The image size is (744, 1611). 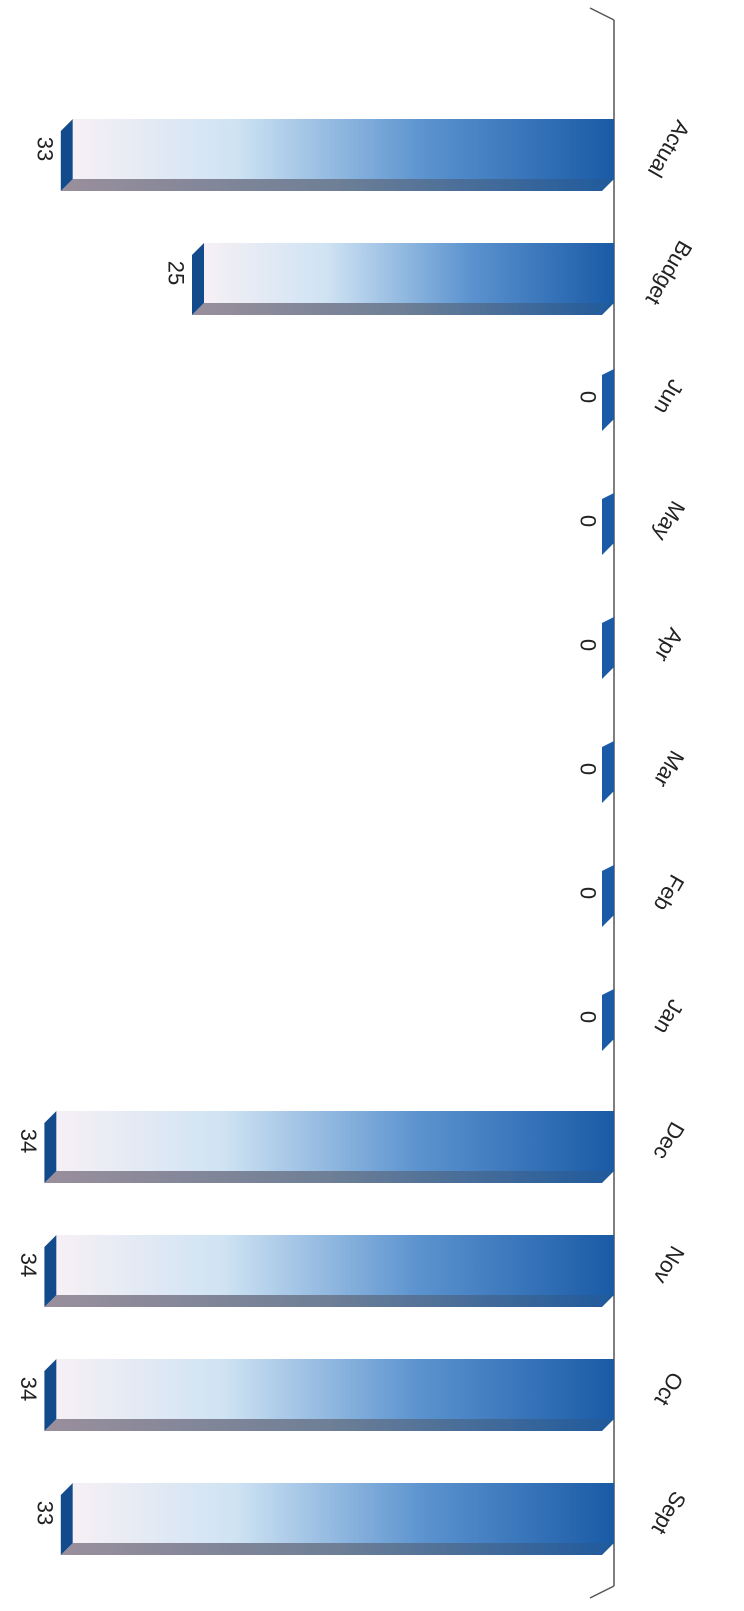 I want to click on category-label: Jun, so click(x=668, y=396).